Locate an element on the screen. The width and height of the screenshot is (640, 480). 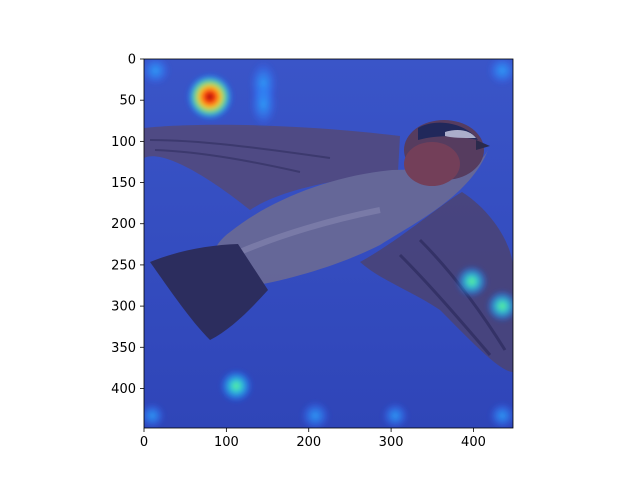
y-tick-label: 300 is located at coordinates (123, 307).